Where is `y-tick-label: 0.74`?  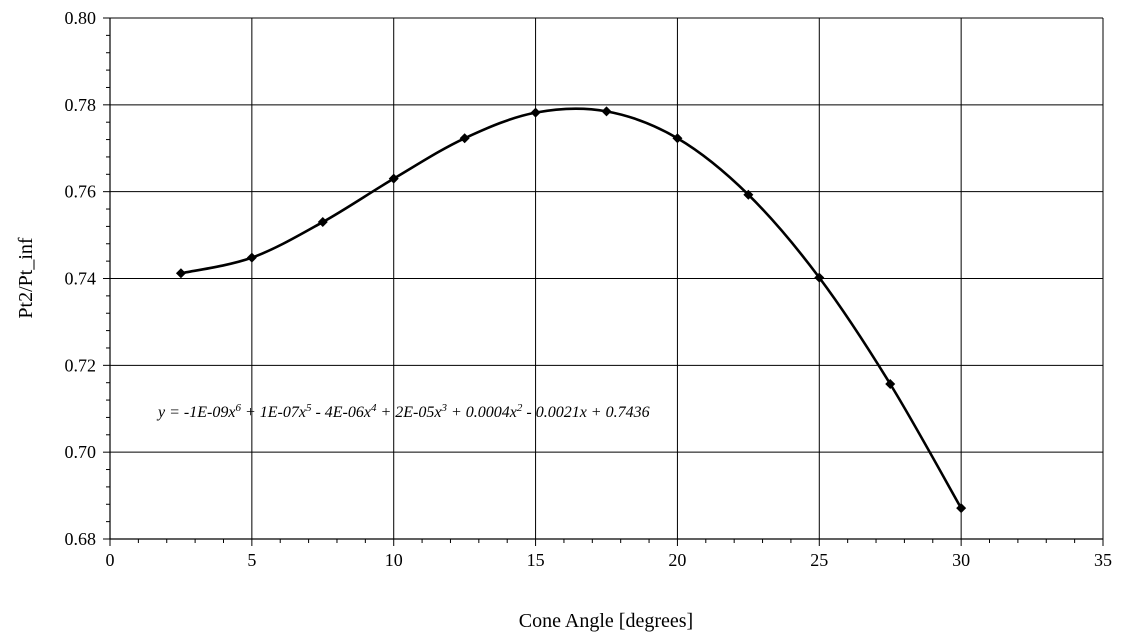
y-tick-label: 0.74 is located at coordinates (81, 279).